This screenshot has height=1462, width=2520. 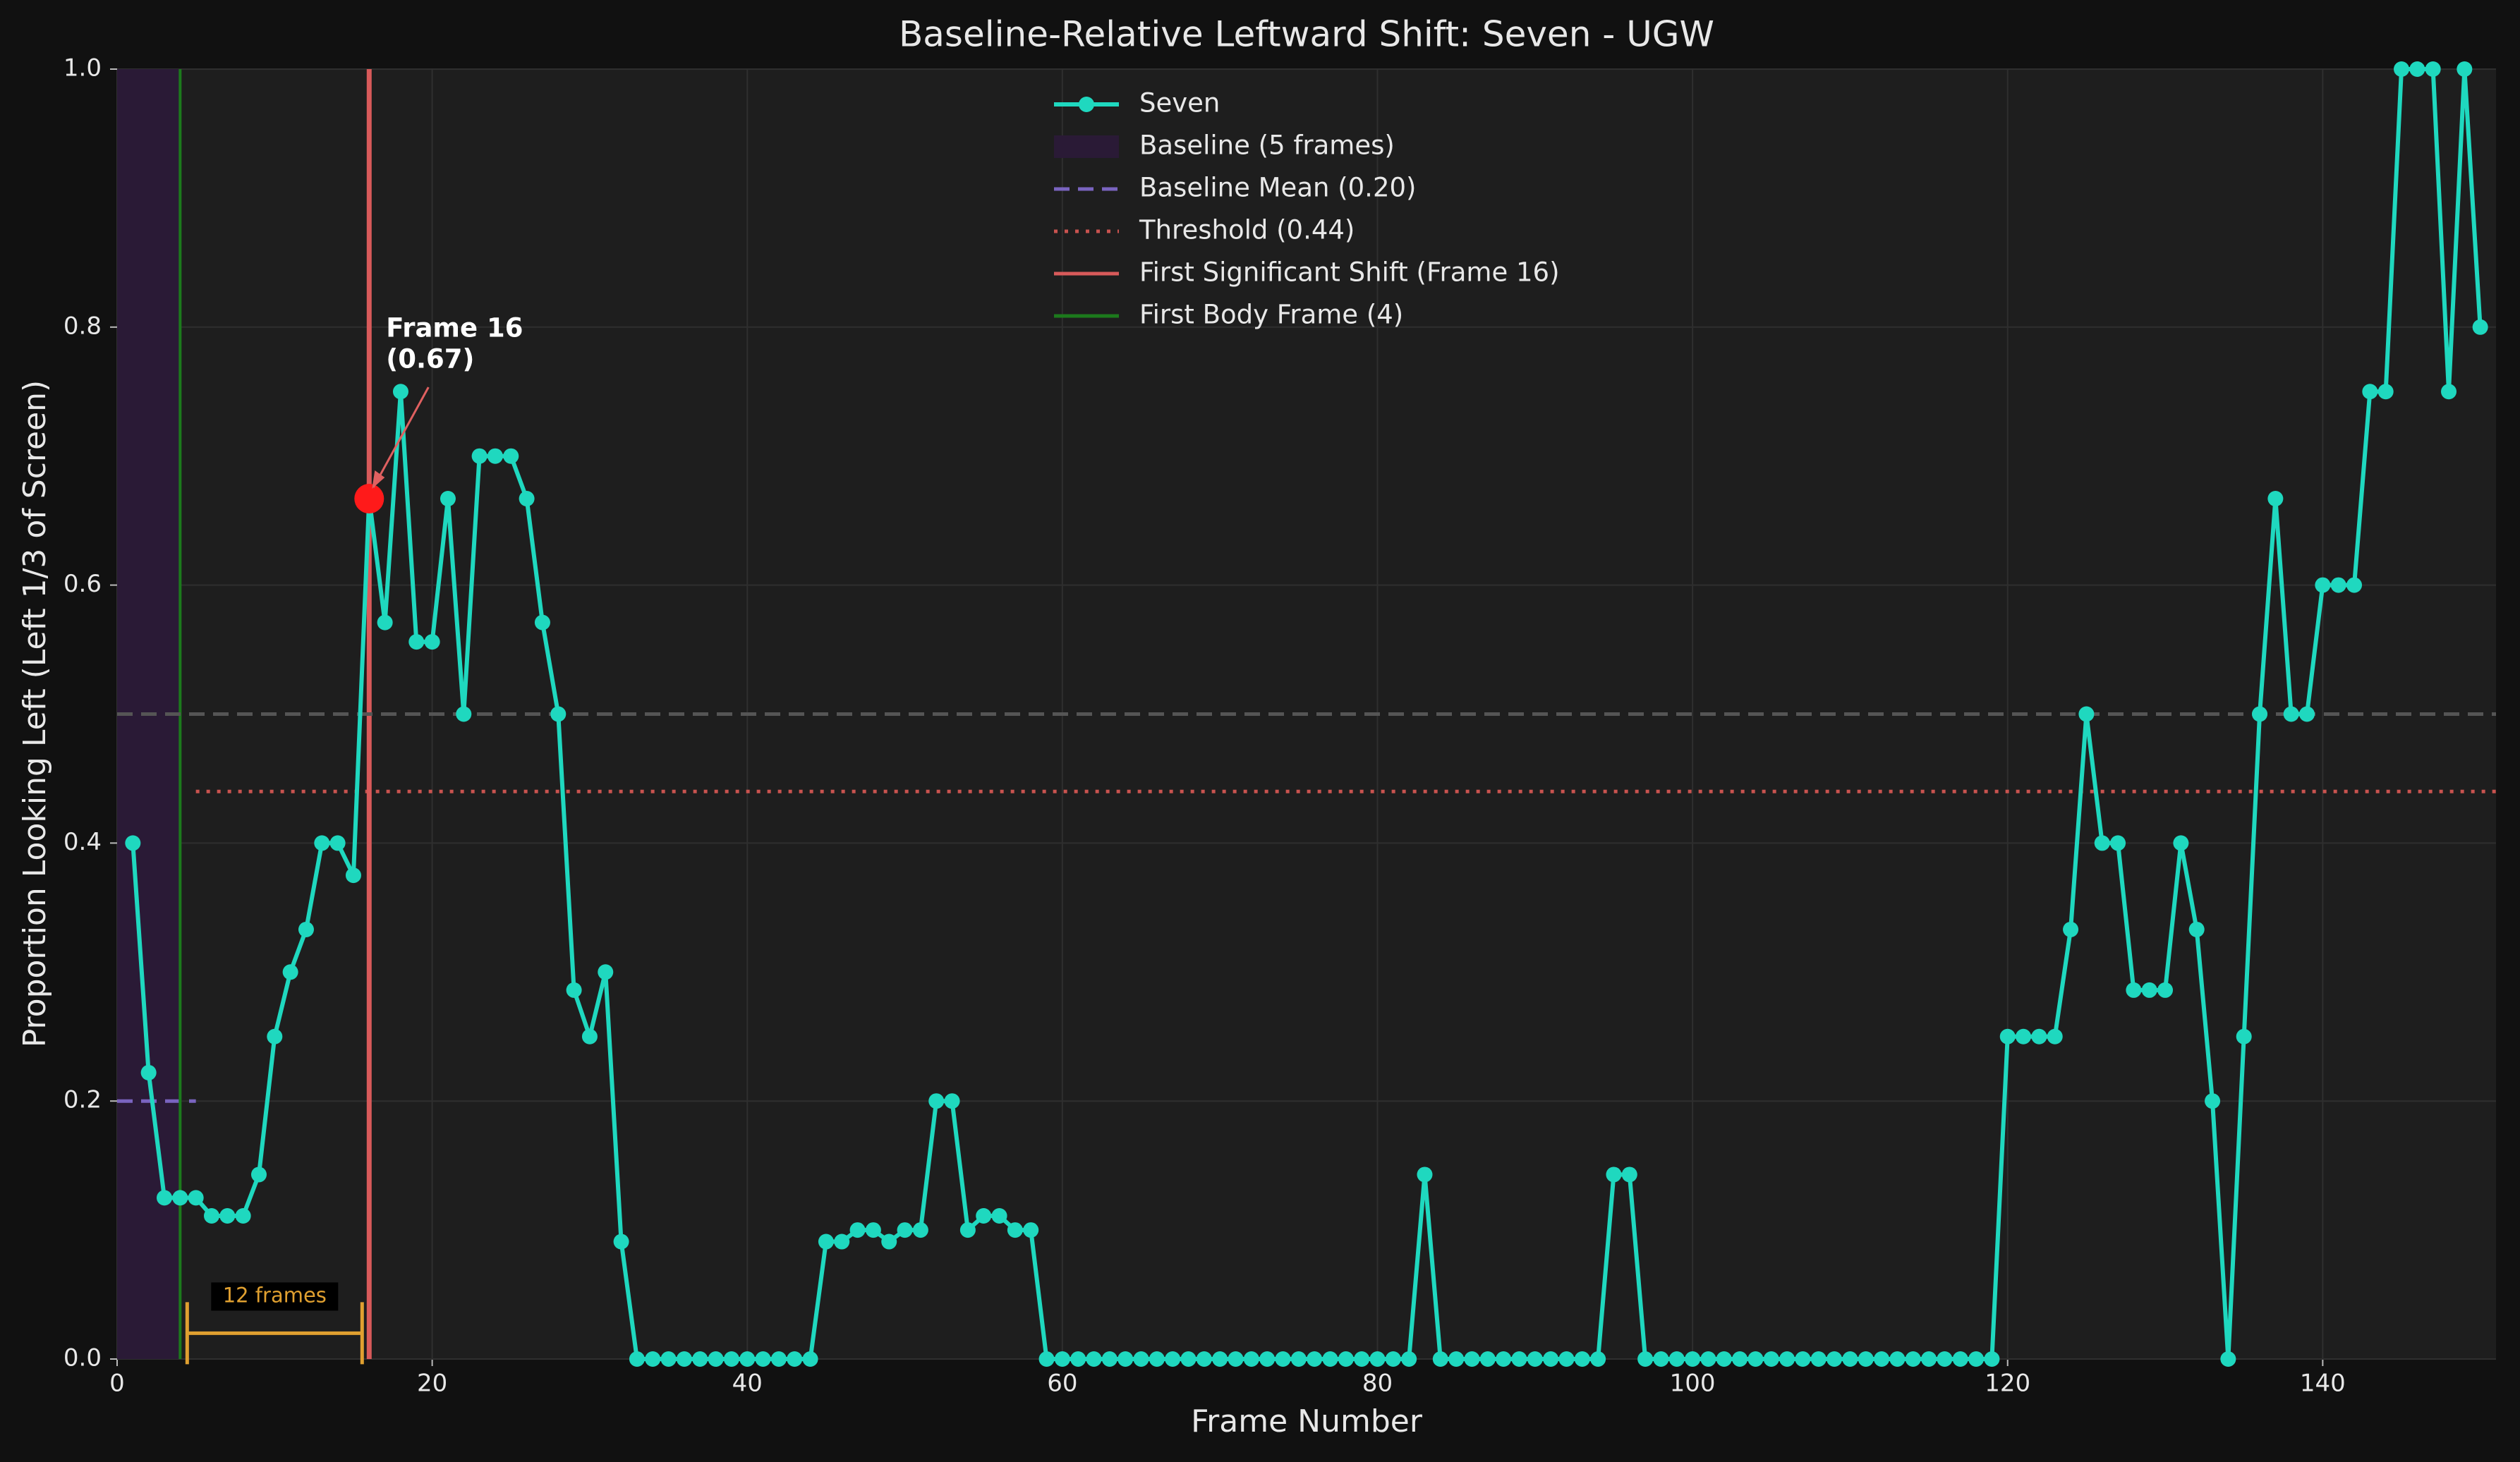 What do you see at coordinates (430, 359) in the screenshot?
I see `annotation-text: (0.67)` at bounding box center [430, 359].